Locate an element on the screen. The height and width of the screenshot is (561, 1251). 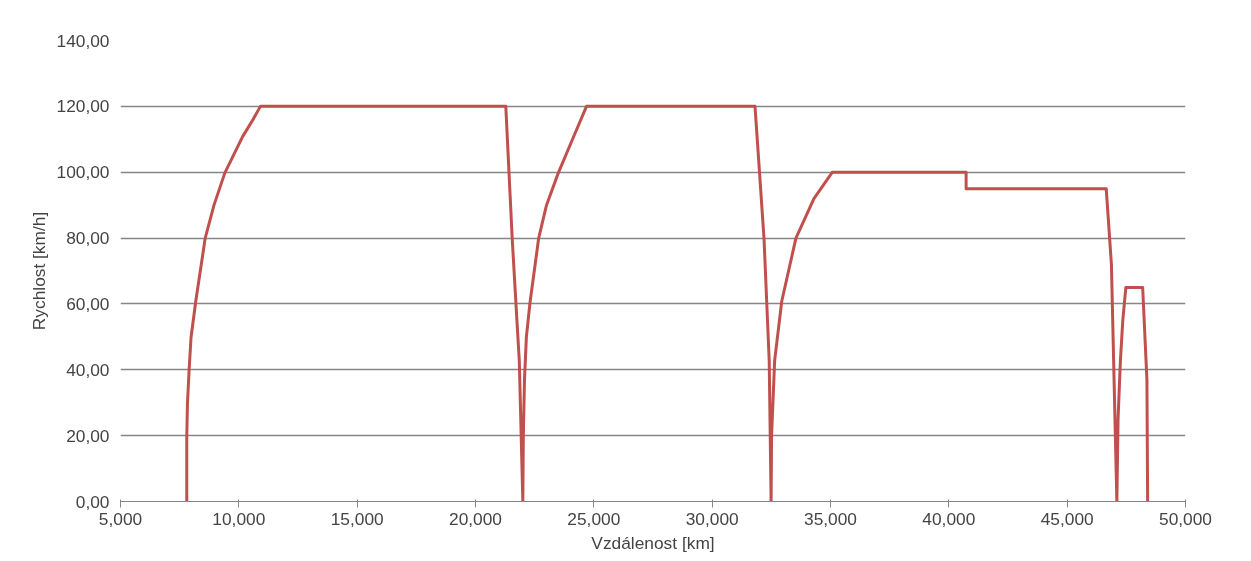
x-tick-label: 15,000 is located at coordinates (357, 518).